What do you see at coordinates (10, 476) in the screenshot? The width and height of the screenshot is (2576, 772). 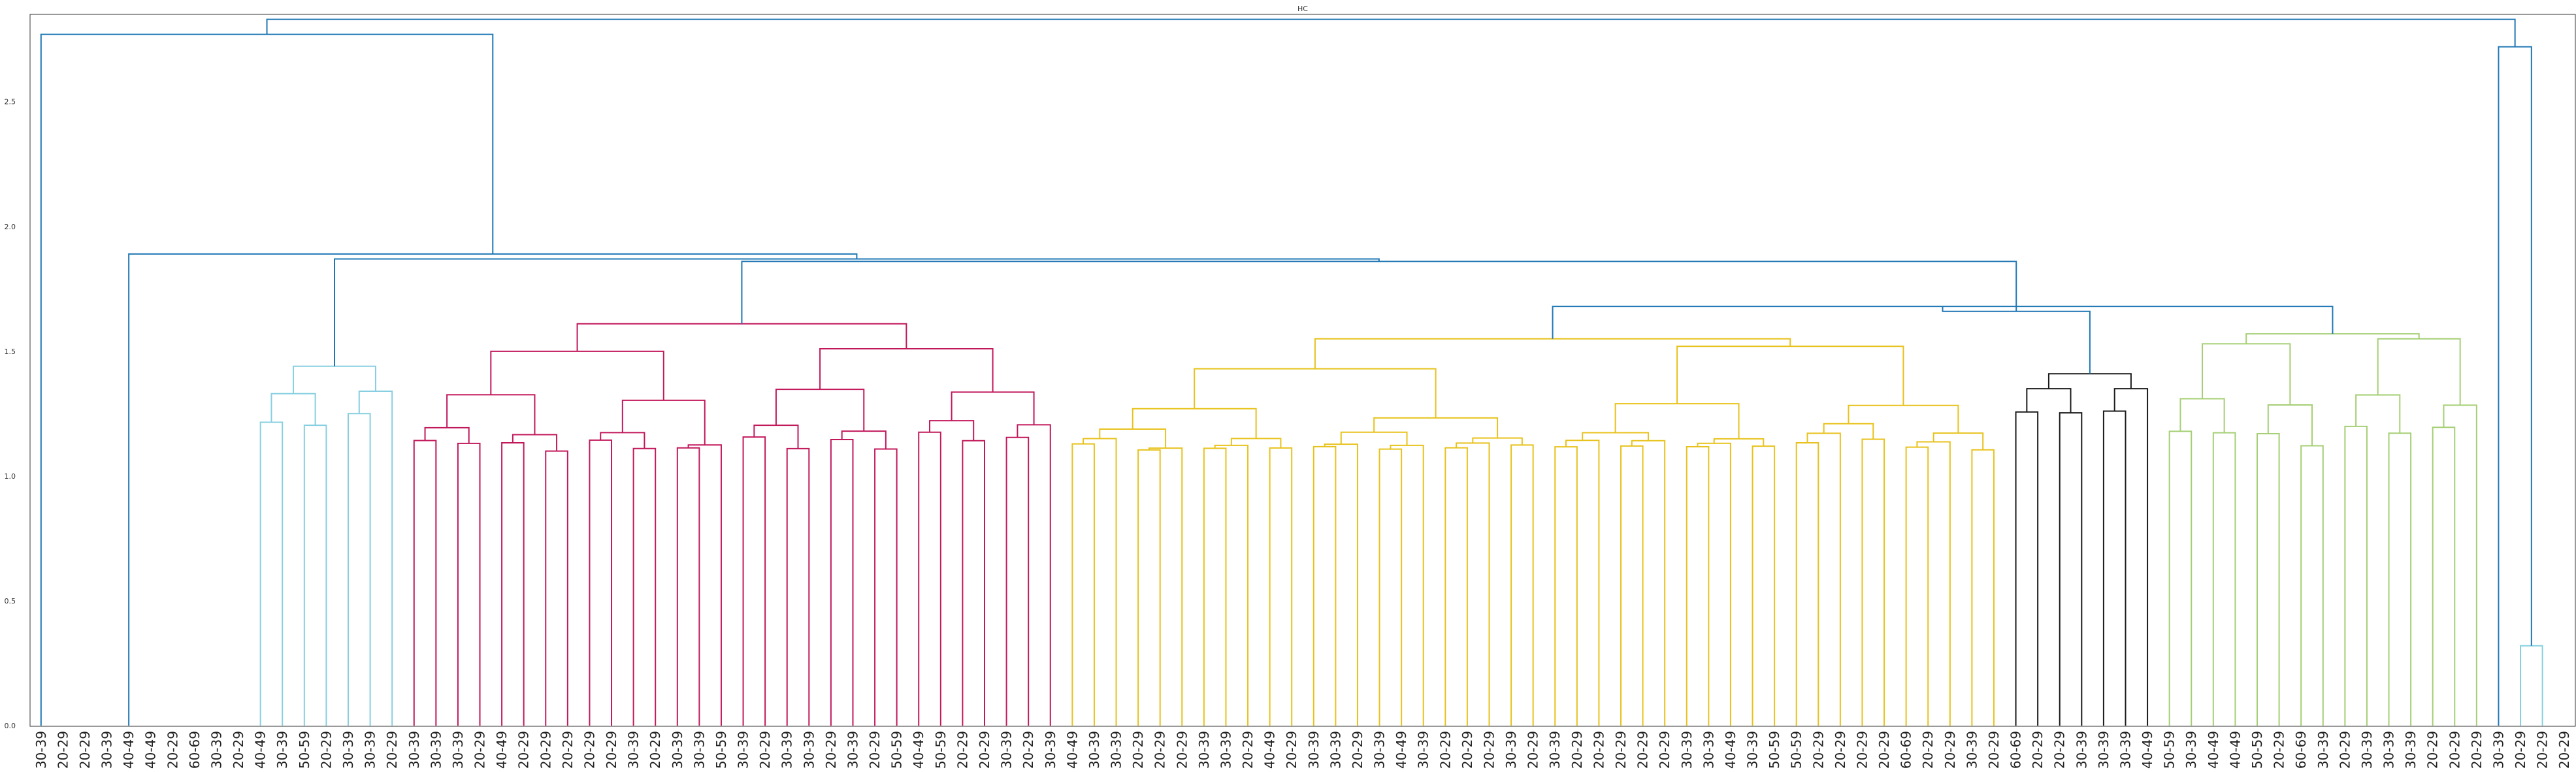 I see `y-tick-label: 1.0` at bounding box center [10, 476].